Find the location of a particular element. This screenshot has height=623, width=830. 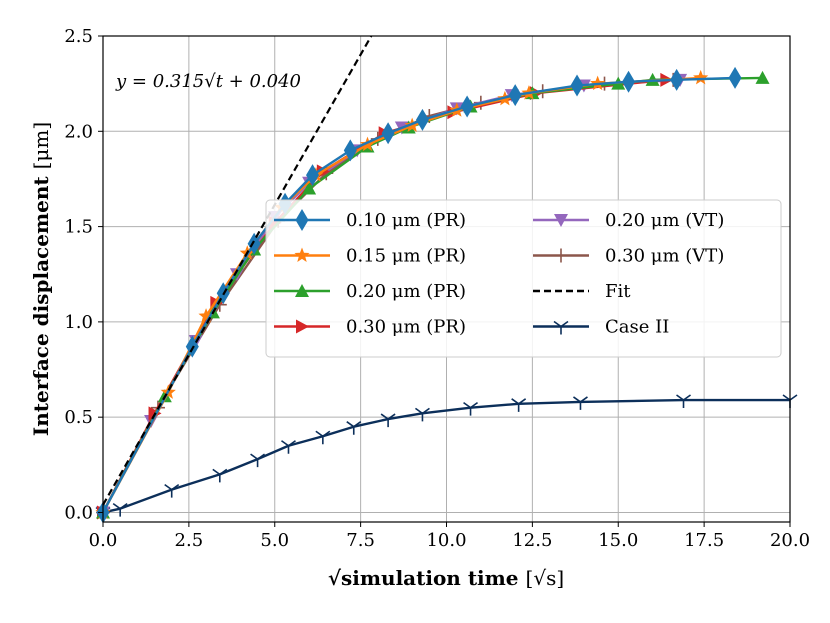

y-tick-label: 0.5 is located at coordinates (78, 417).